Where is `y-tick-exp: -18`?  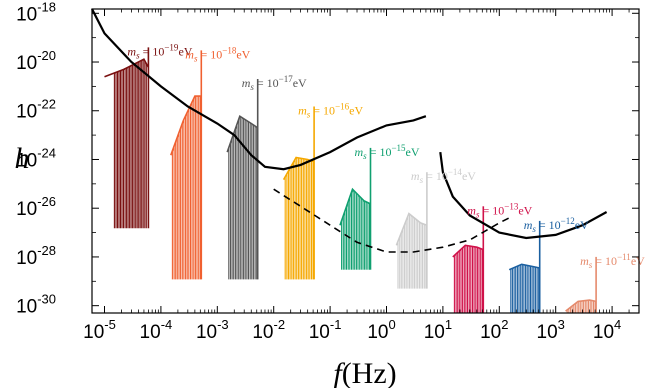 y-tick-exp: -18 is located at coordinates (46, 7).